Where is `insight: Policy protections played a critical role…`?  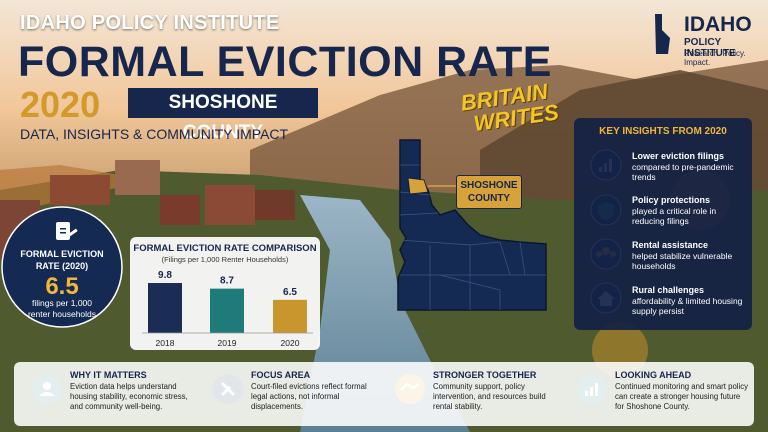
insight: Policy protections played a critical role… is located at coordinates (689, 211).